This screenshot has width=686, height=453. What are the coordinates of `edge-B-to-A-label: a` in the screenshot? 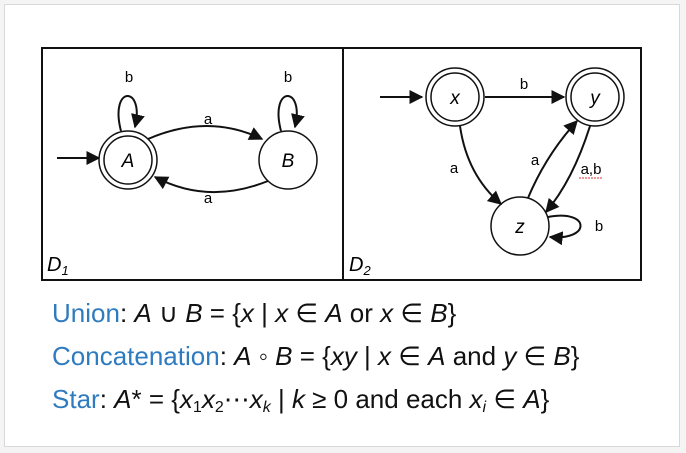 It's located at (208, 198).